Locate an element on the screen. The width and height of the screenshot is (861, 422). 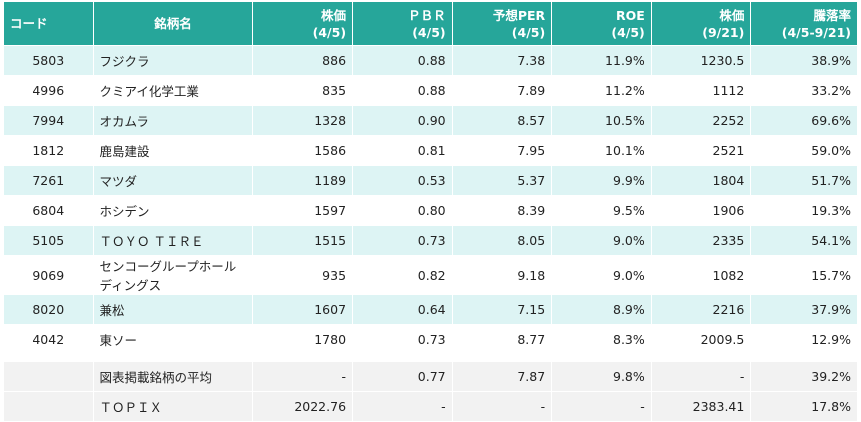
table-cell: 1906 is located at coordinates (701, 211).